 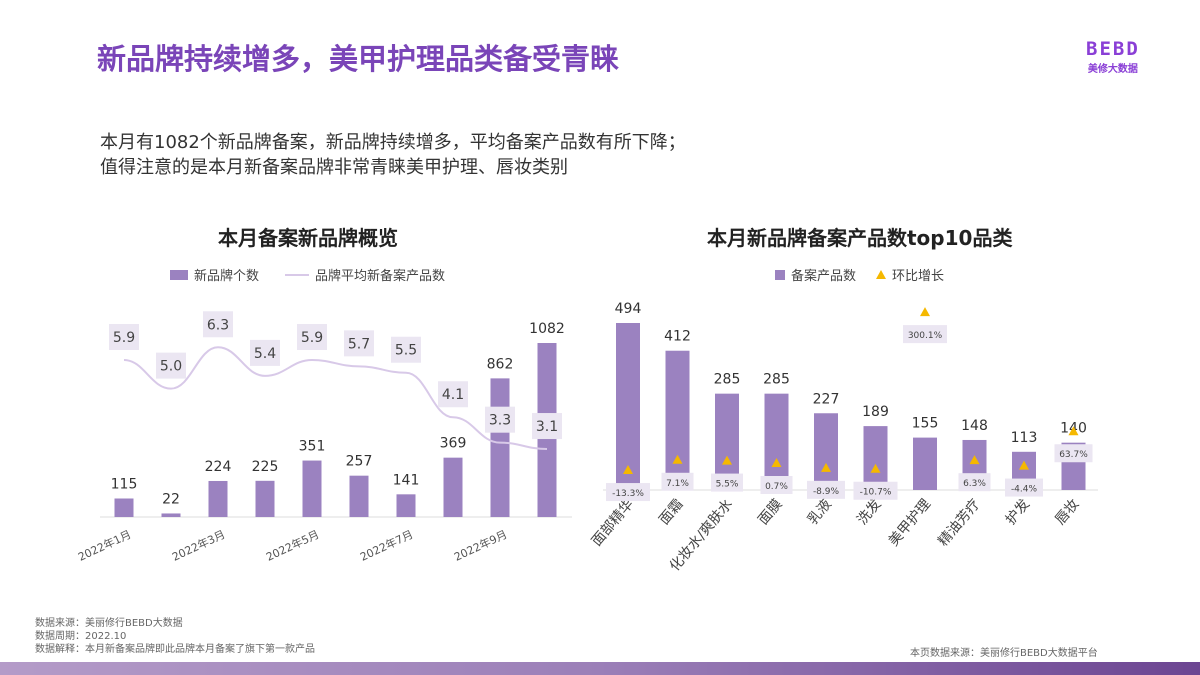 What do you see at coordinates (335, 398) in the screenshot?
I see `series-line` at bounding box center [335, 398].